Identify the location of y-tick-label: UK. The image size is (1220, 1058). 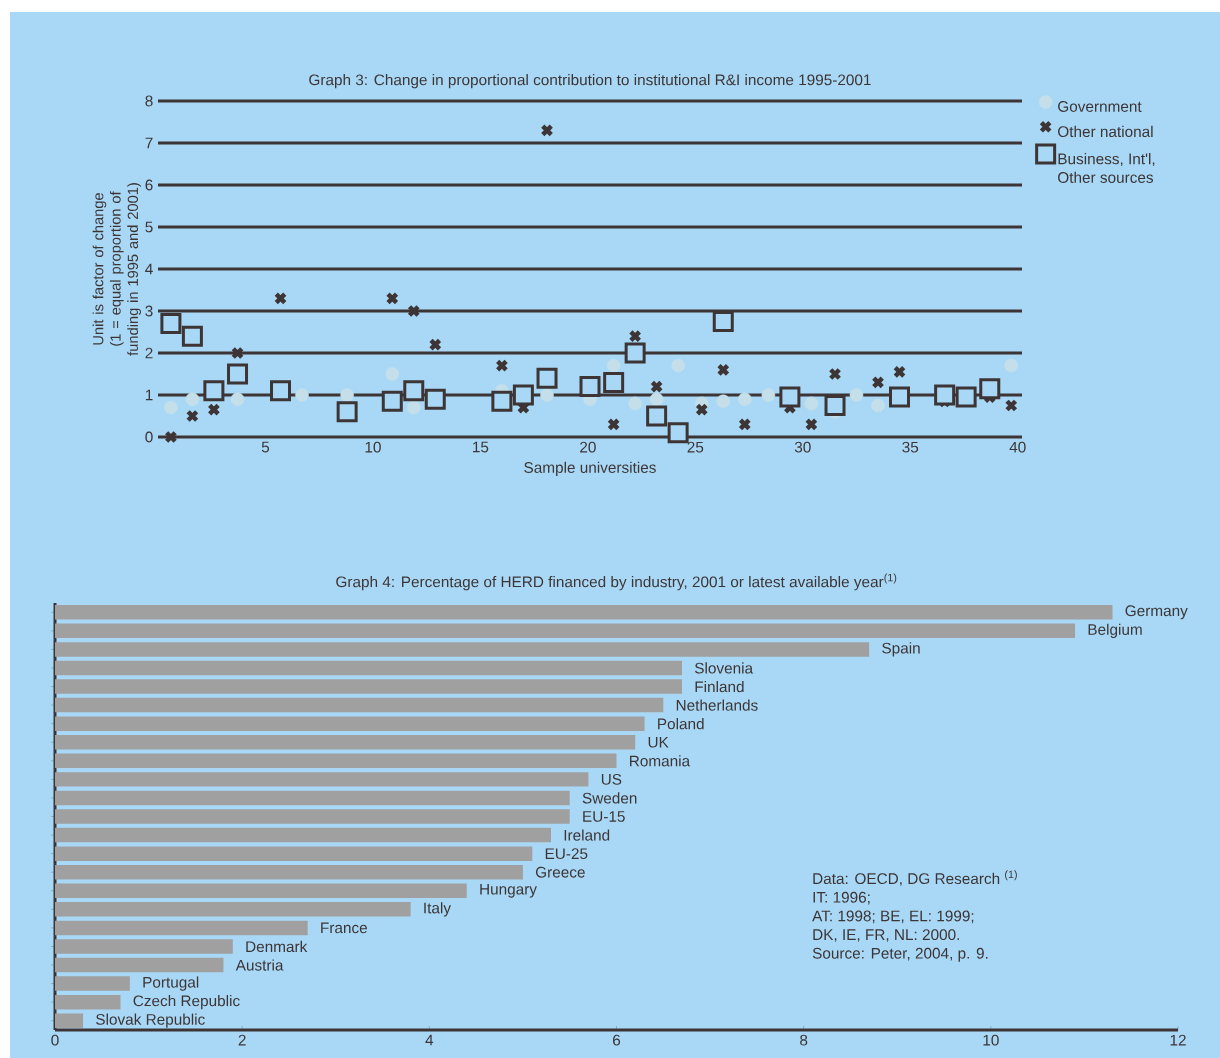
(658, 742).